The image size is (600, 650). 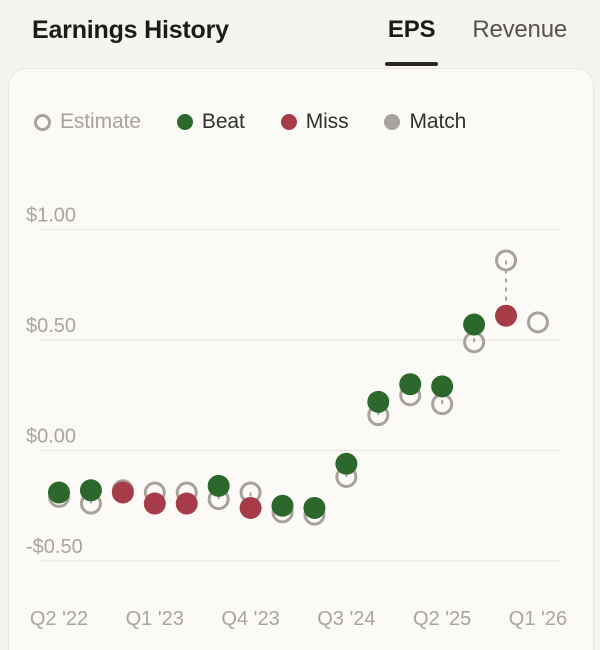 What do you see at coordinates (438, 121) in the screenshot?
I see `legend-label-match: Match` at bounding box center [438, 121].